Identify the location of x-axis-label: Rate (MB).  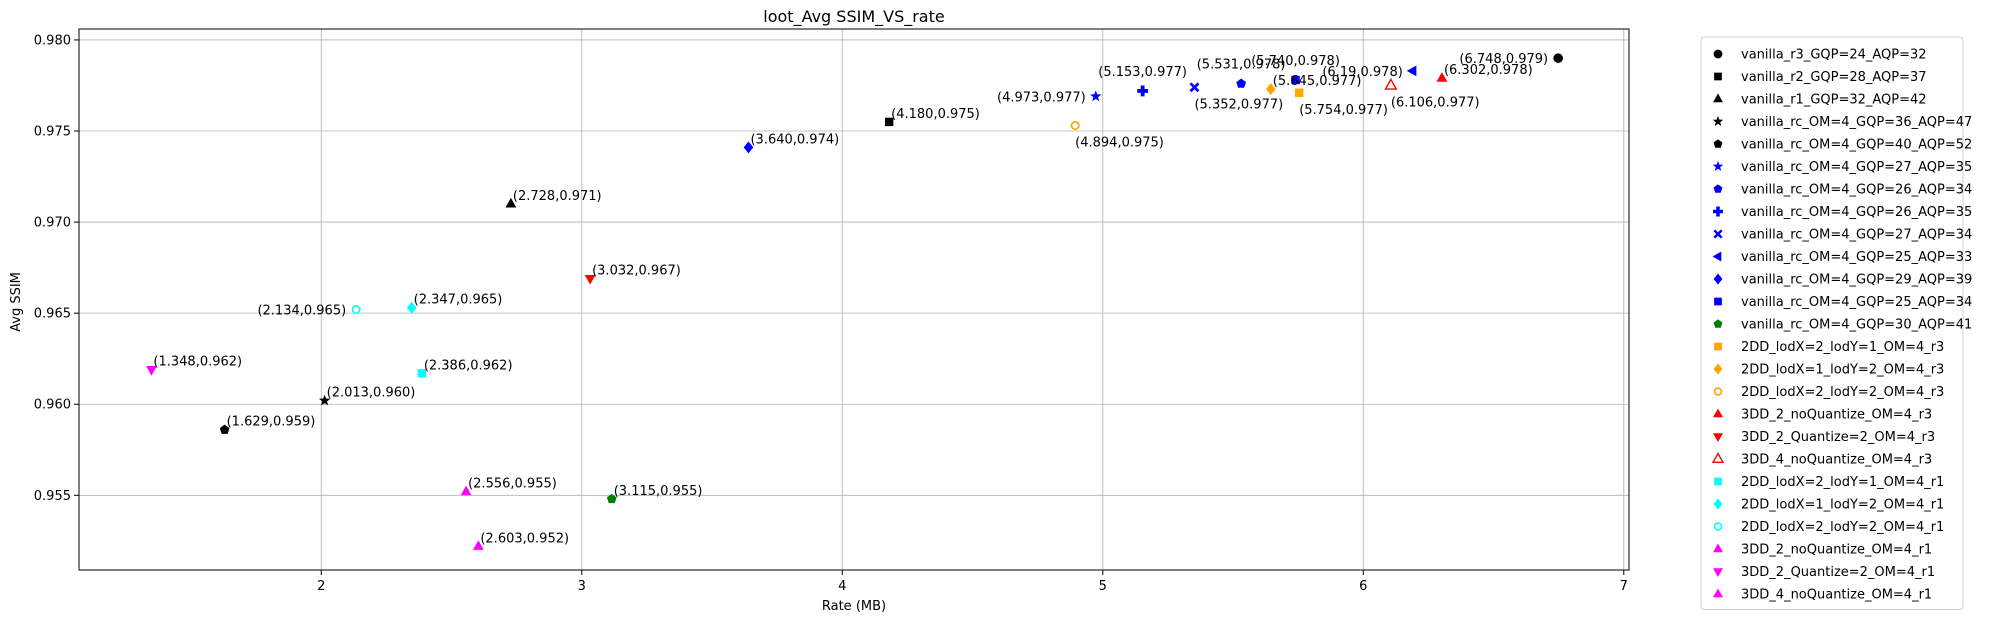
(854, 606).